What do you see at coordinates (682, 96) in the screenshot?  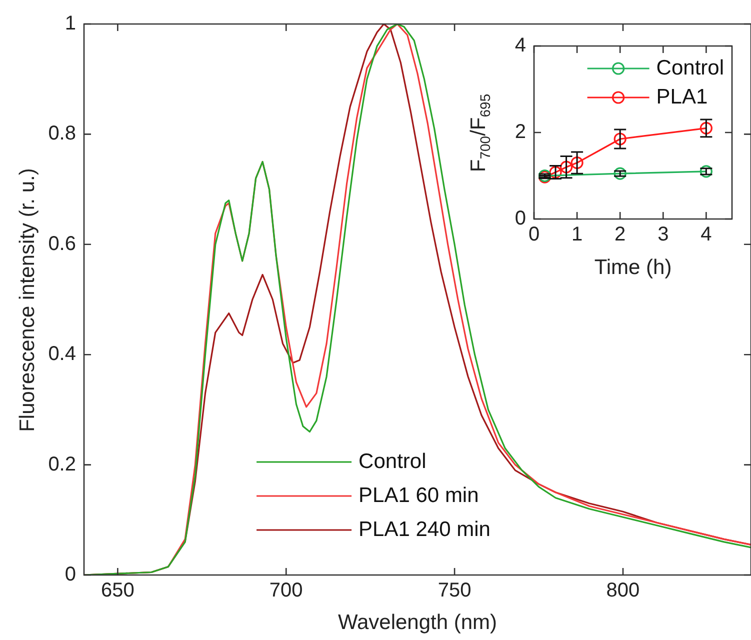 I see `legend-label: PLA1` at bounding box center [682, 96].